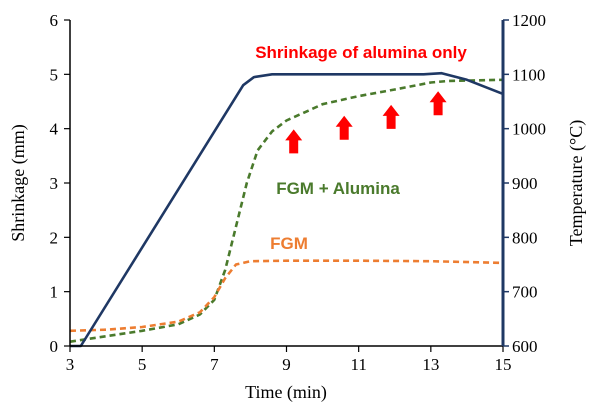 Image resolution: width=591 pixels, height=402 pixels. I want to click on x-tick-label: 11, so click(358, 364).